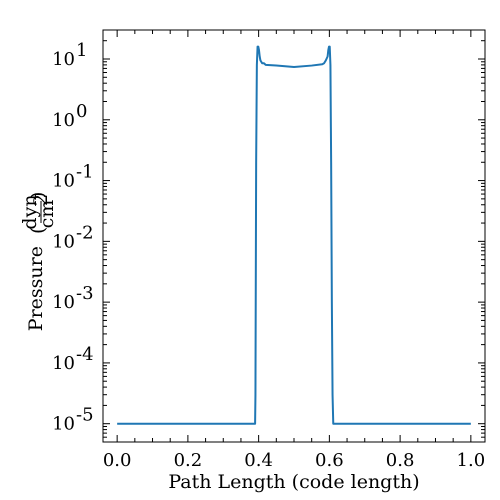 The image size is (500, 500). Describe the element at coordinates (81, 50) in the screenshot. I see `y-tick-label-exponent: 1` at that location.